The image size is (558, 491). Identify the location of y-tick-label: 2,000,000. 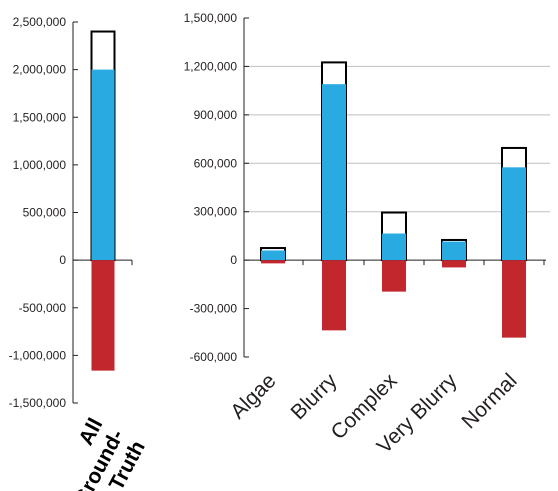
(40, 70).